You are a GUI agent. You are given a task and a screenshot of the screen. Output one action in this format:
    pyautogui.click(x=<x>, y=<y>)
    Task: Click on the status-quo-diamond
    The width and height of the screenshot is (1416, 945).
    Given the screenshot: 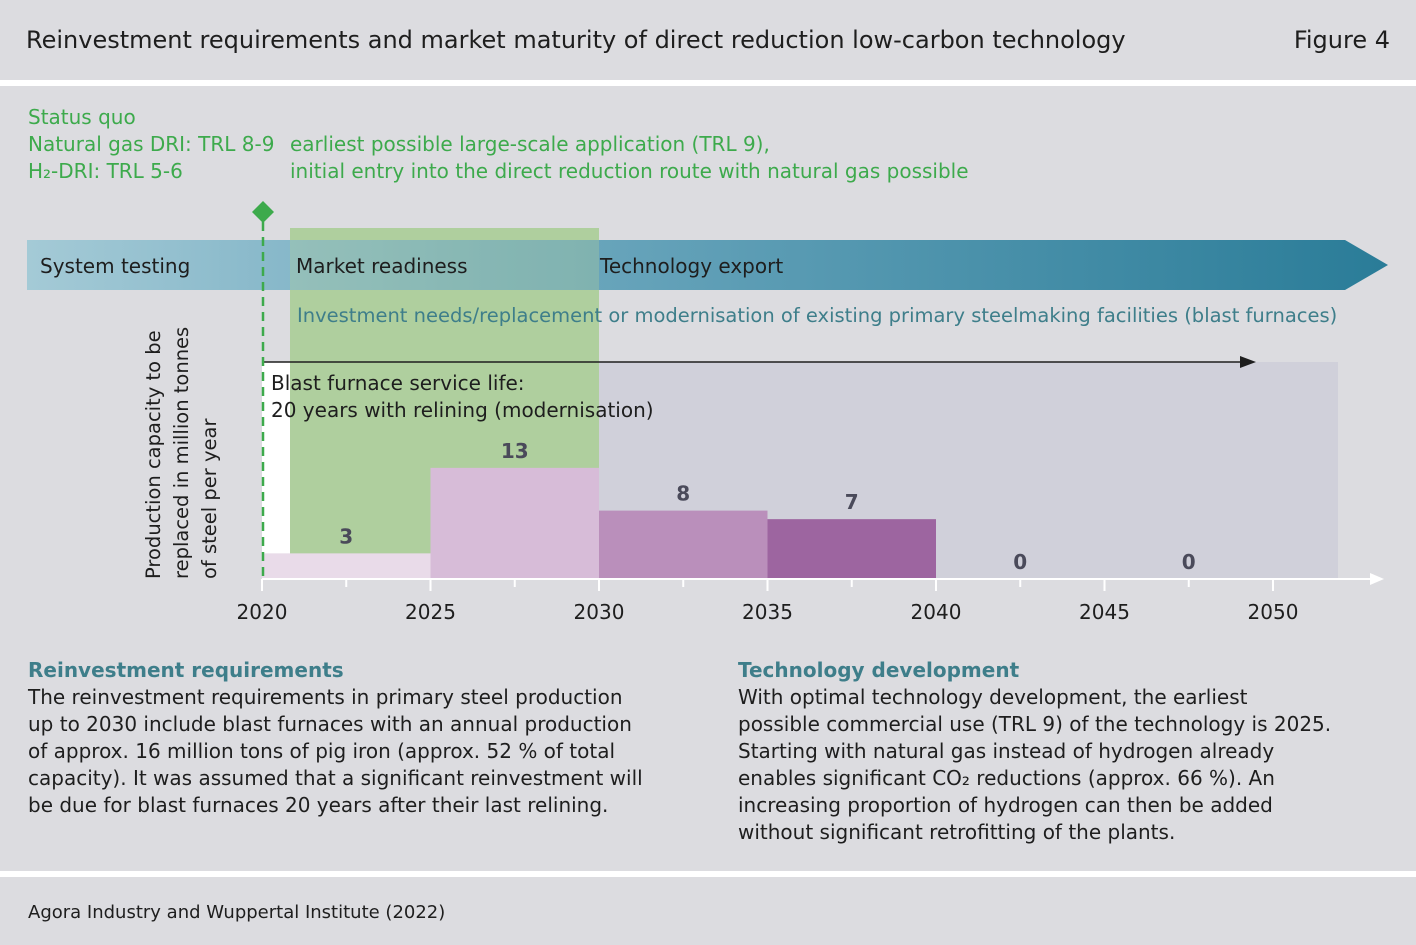 What is the action you would take?
    pyautogui.click(x=263, y=212)
    